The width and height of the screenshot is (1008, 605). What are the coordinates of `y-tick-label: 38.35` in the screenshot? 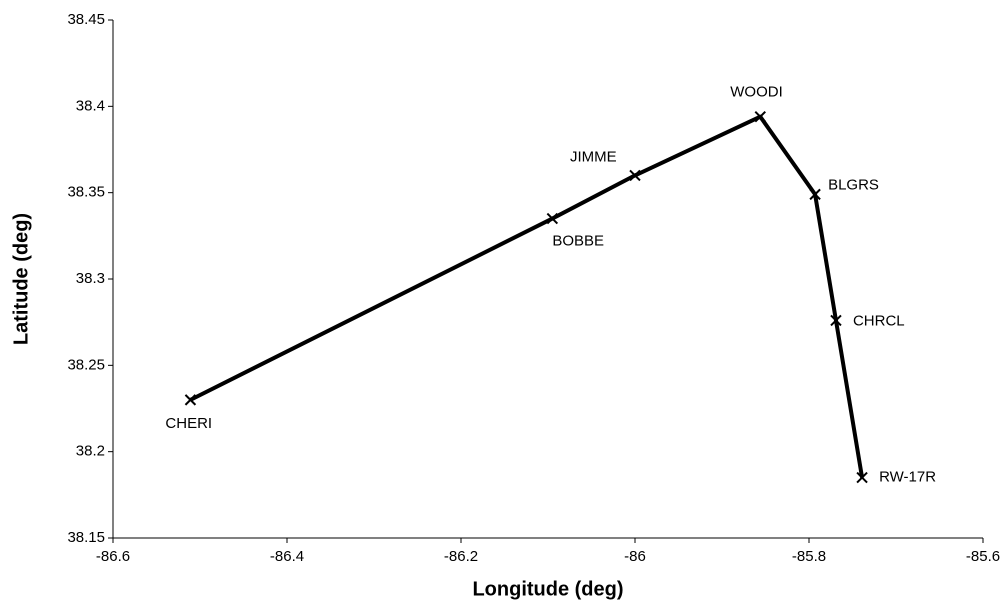 It's located at (86, 192).